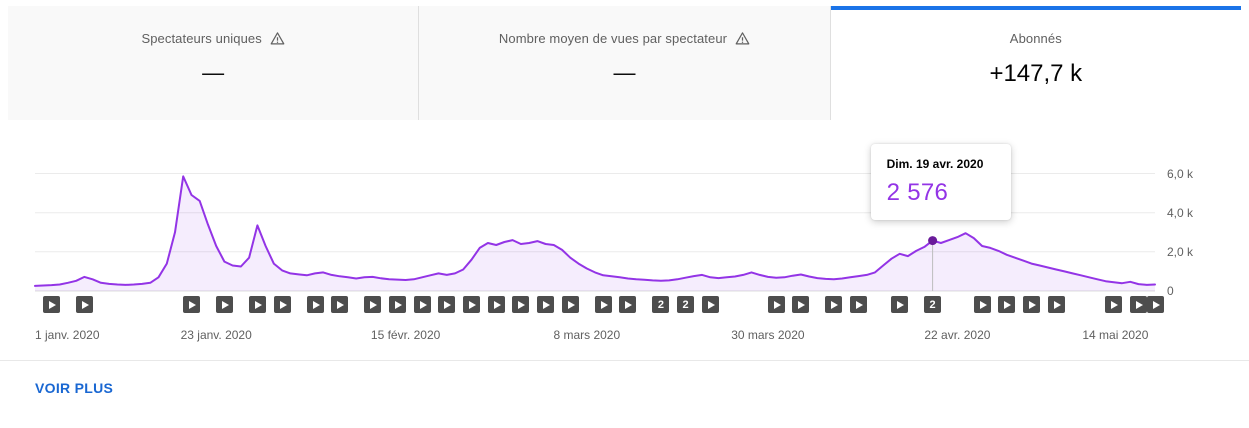  Describe the element at coordinates (768, 335) in the screenshot. I see `x-axis-tick-label: 30 mars 2020` at that location.